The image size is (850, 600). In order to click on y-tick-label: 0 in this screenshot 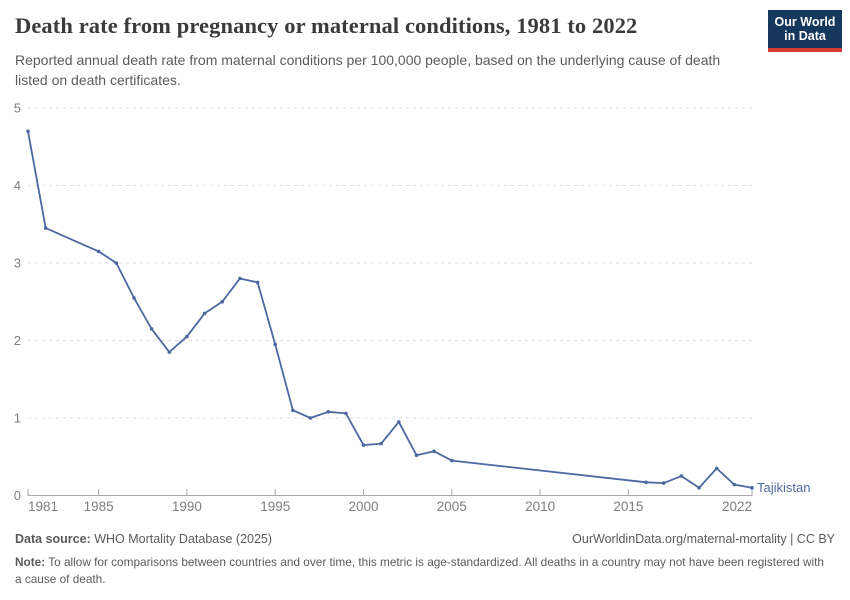, I will do `click(17, 495)`.